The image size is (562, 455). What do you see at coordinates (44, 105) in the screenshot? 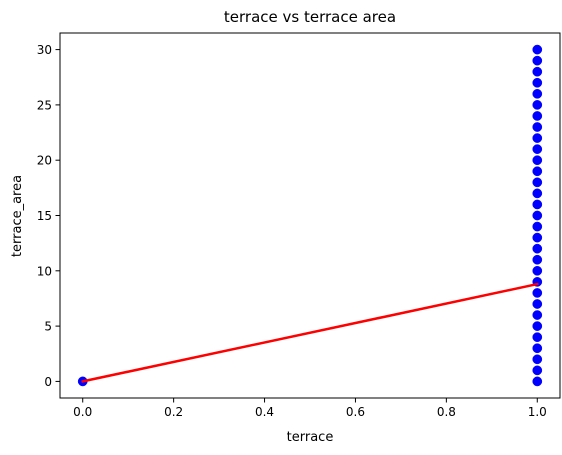
I see `y-tick-label: 25` at bounding box center [44, 105].